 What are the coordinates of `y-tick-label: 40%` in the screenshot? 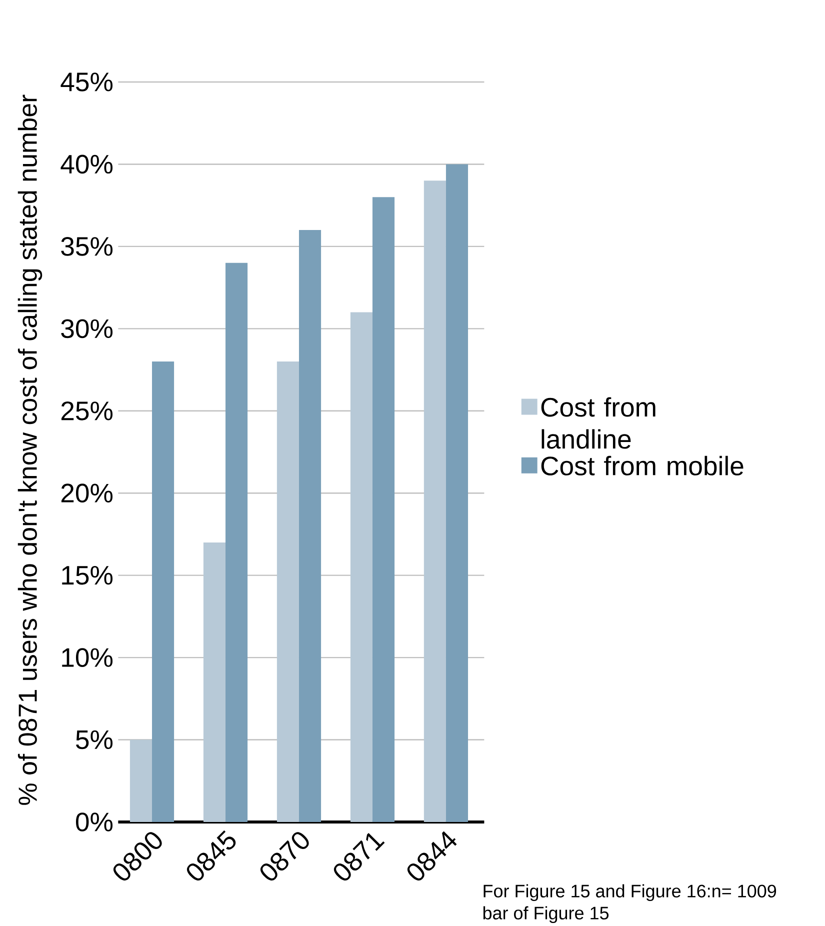 It's located at (86, 164).